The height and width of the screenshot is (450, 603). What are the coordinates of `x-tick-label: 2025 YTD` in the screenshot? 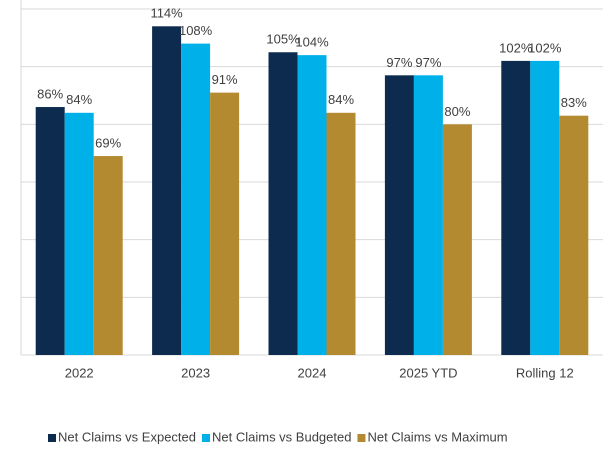 It's located at (428, 372).